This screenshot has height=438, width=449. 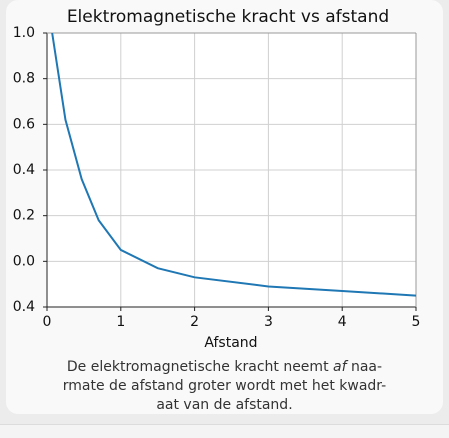 What do you see at coordinates (24, 33) in the screenshot?
I see `y-tick-label: 1.0` at bounding box center [24, 33].